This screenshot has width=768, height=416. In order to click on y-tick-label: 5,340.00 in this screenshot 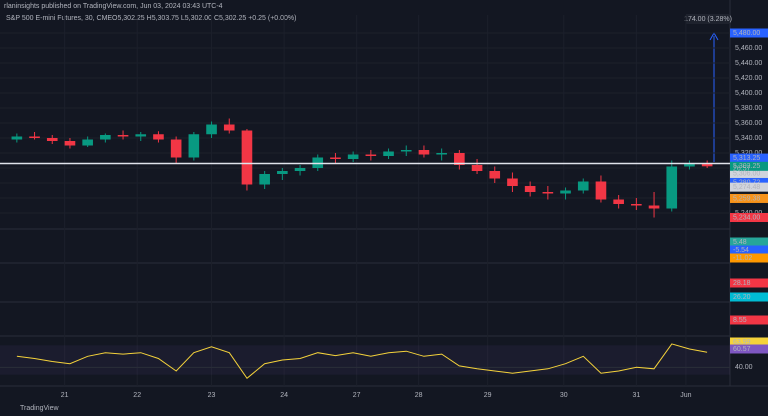, I will do `click(748, 138)`.